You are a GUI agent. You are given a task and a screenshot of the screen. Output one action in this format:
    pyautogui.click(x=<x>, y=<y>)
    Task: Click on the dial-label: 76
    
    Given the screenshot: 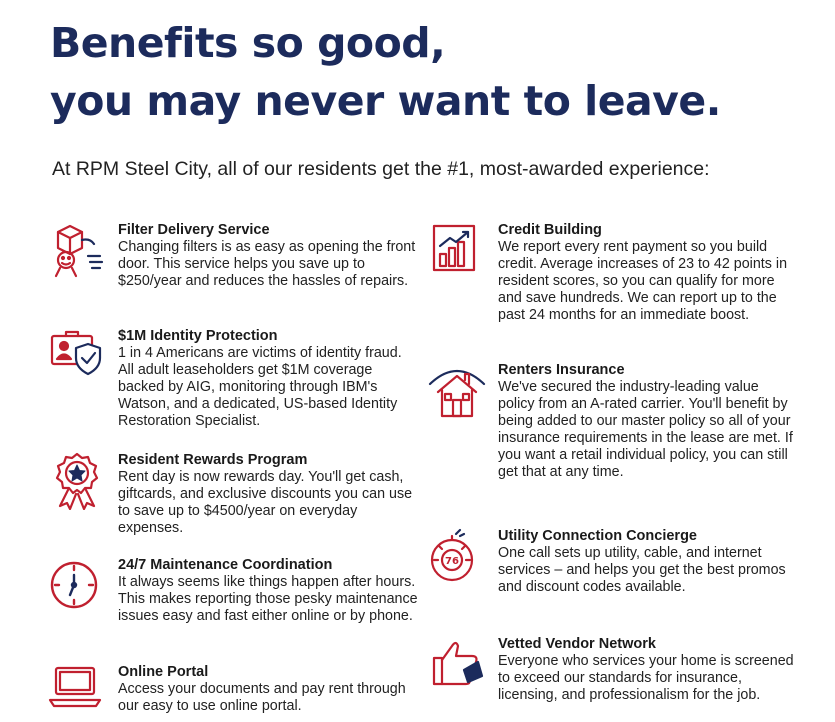 What is the action you would take?
    pyautogui.click(x=452, y=561)
    